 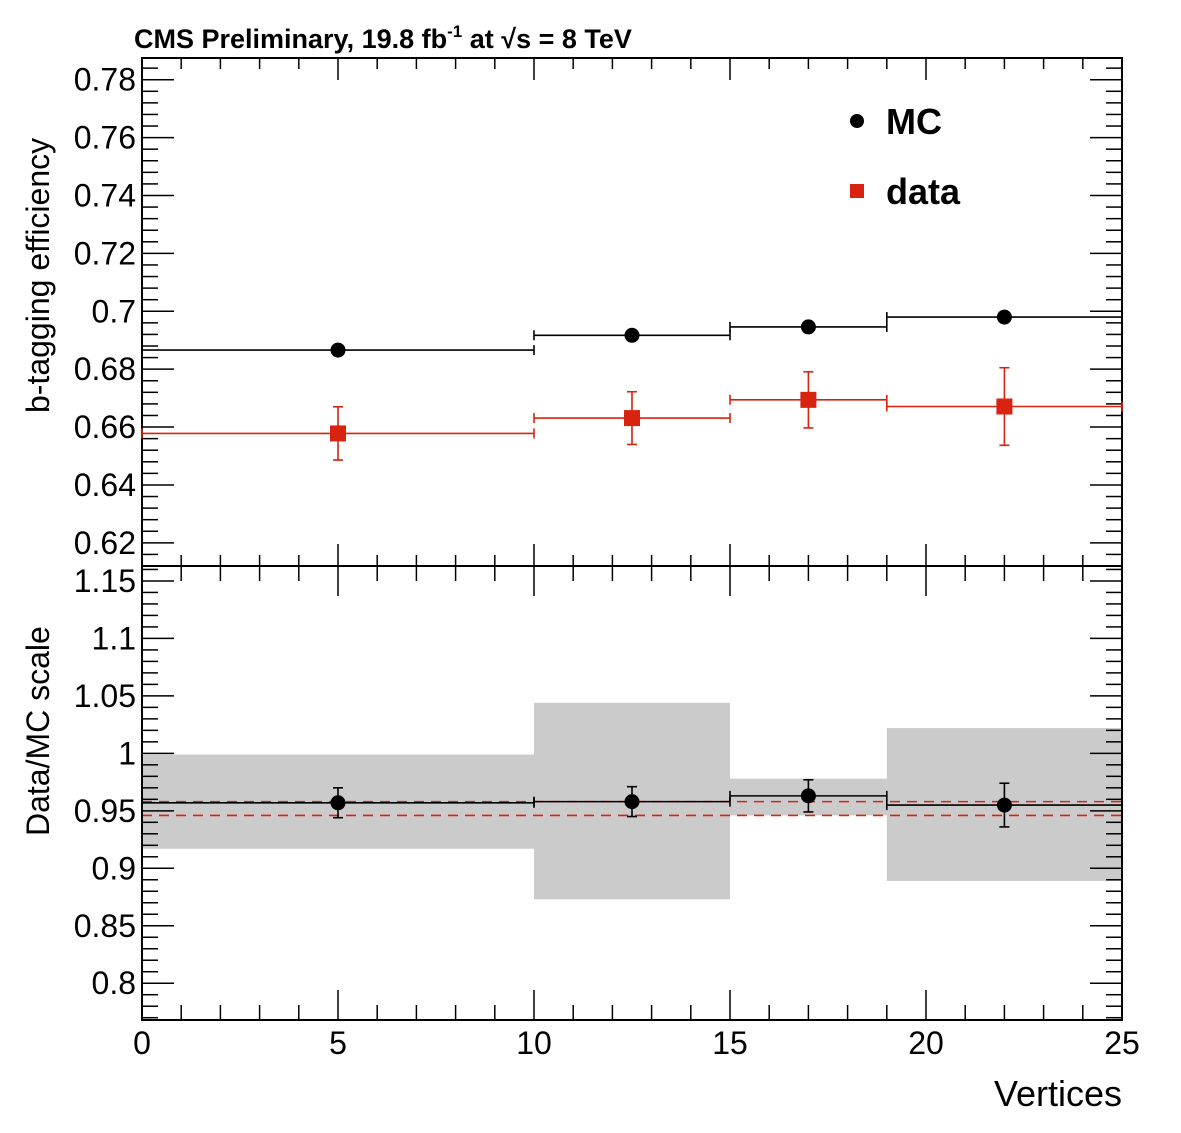 I want to click on upper-y-axis-label: b-tagging efficiency, so click(x=38, y=275).